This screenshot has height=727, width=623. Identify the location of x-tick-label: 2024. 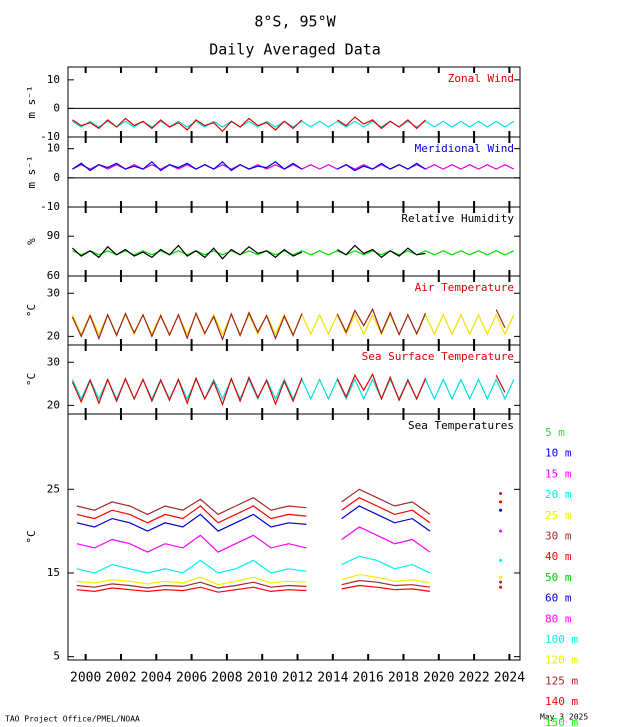
(509, 678).